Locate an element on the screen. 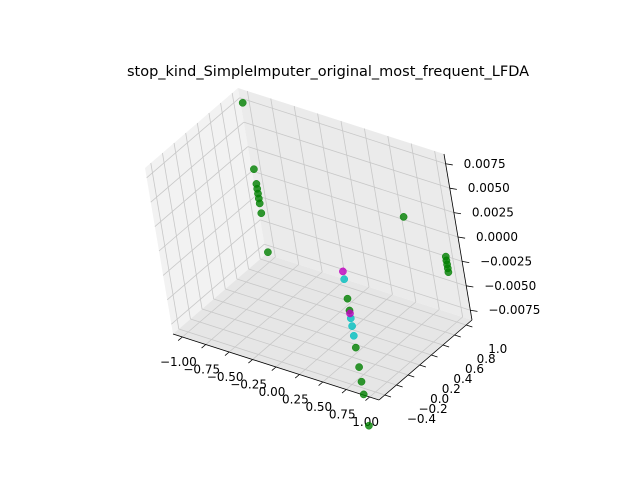 The height and width of the screenshot is (484, 640). y-tick-label: 0.2 is located at coordinates (451, 389).